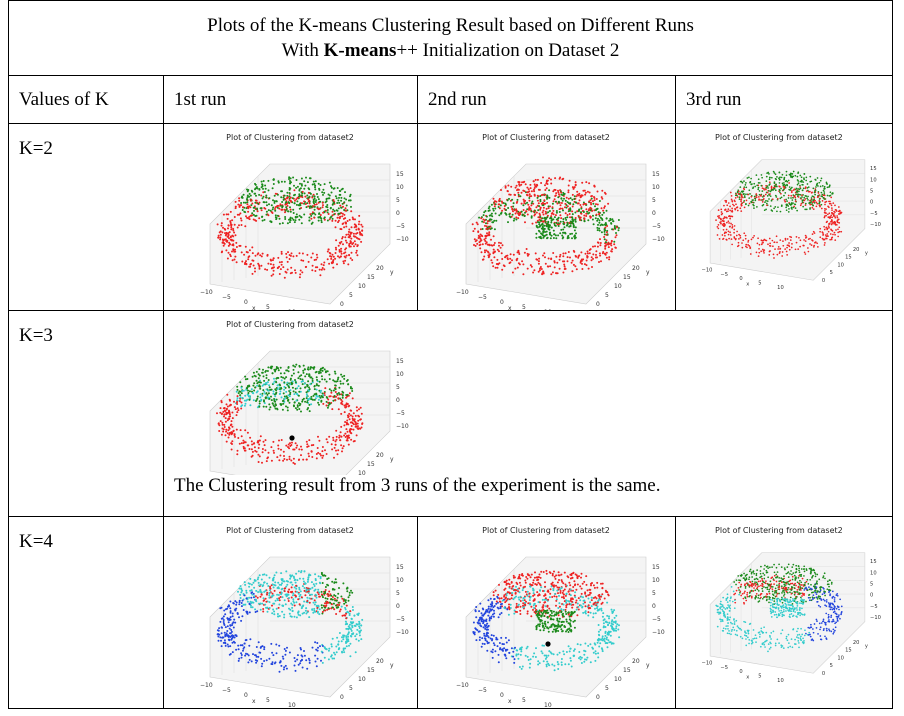 This screenshot has width=904, height=716. I want to click on x-tick-label: 5, so click(268, 307).